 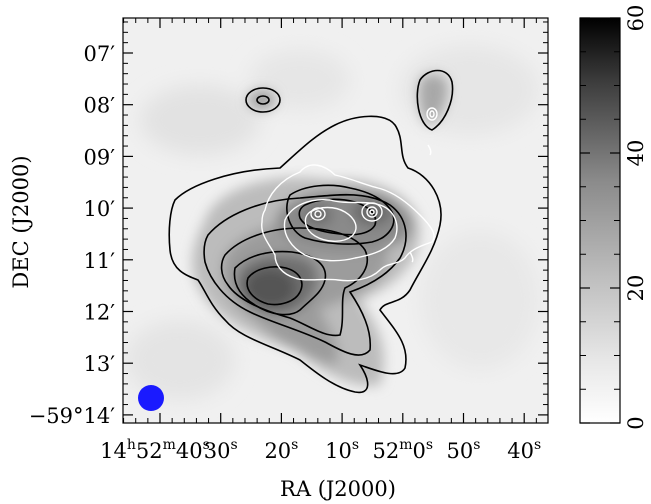 I want to click on colorbar-tick-label: 0, so click(x=636, y=422).